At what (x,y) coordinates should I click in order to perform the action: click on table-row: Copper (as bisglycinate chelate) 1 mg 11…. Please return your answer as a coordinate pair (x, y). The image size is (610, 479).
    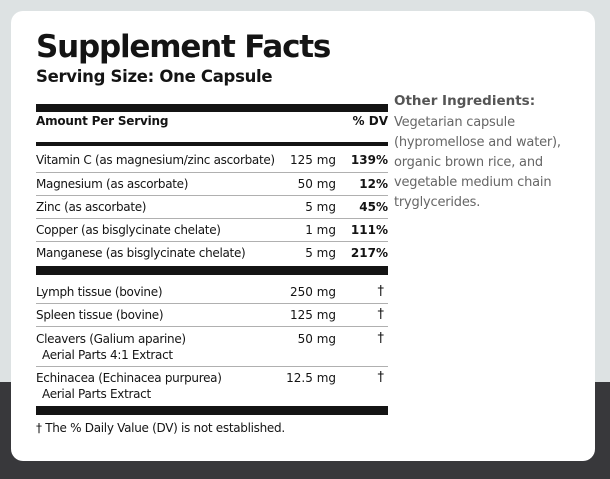
    Looking at the image, I should click on (212, 230).